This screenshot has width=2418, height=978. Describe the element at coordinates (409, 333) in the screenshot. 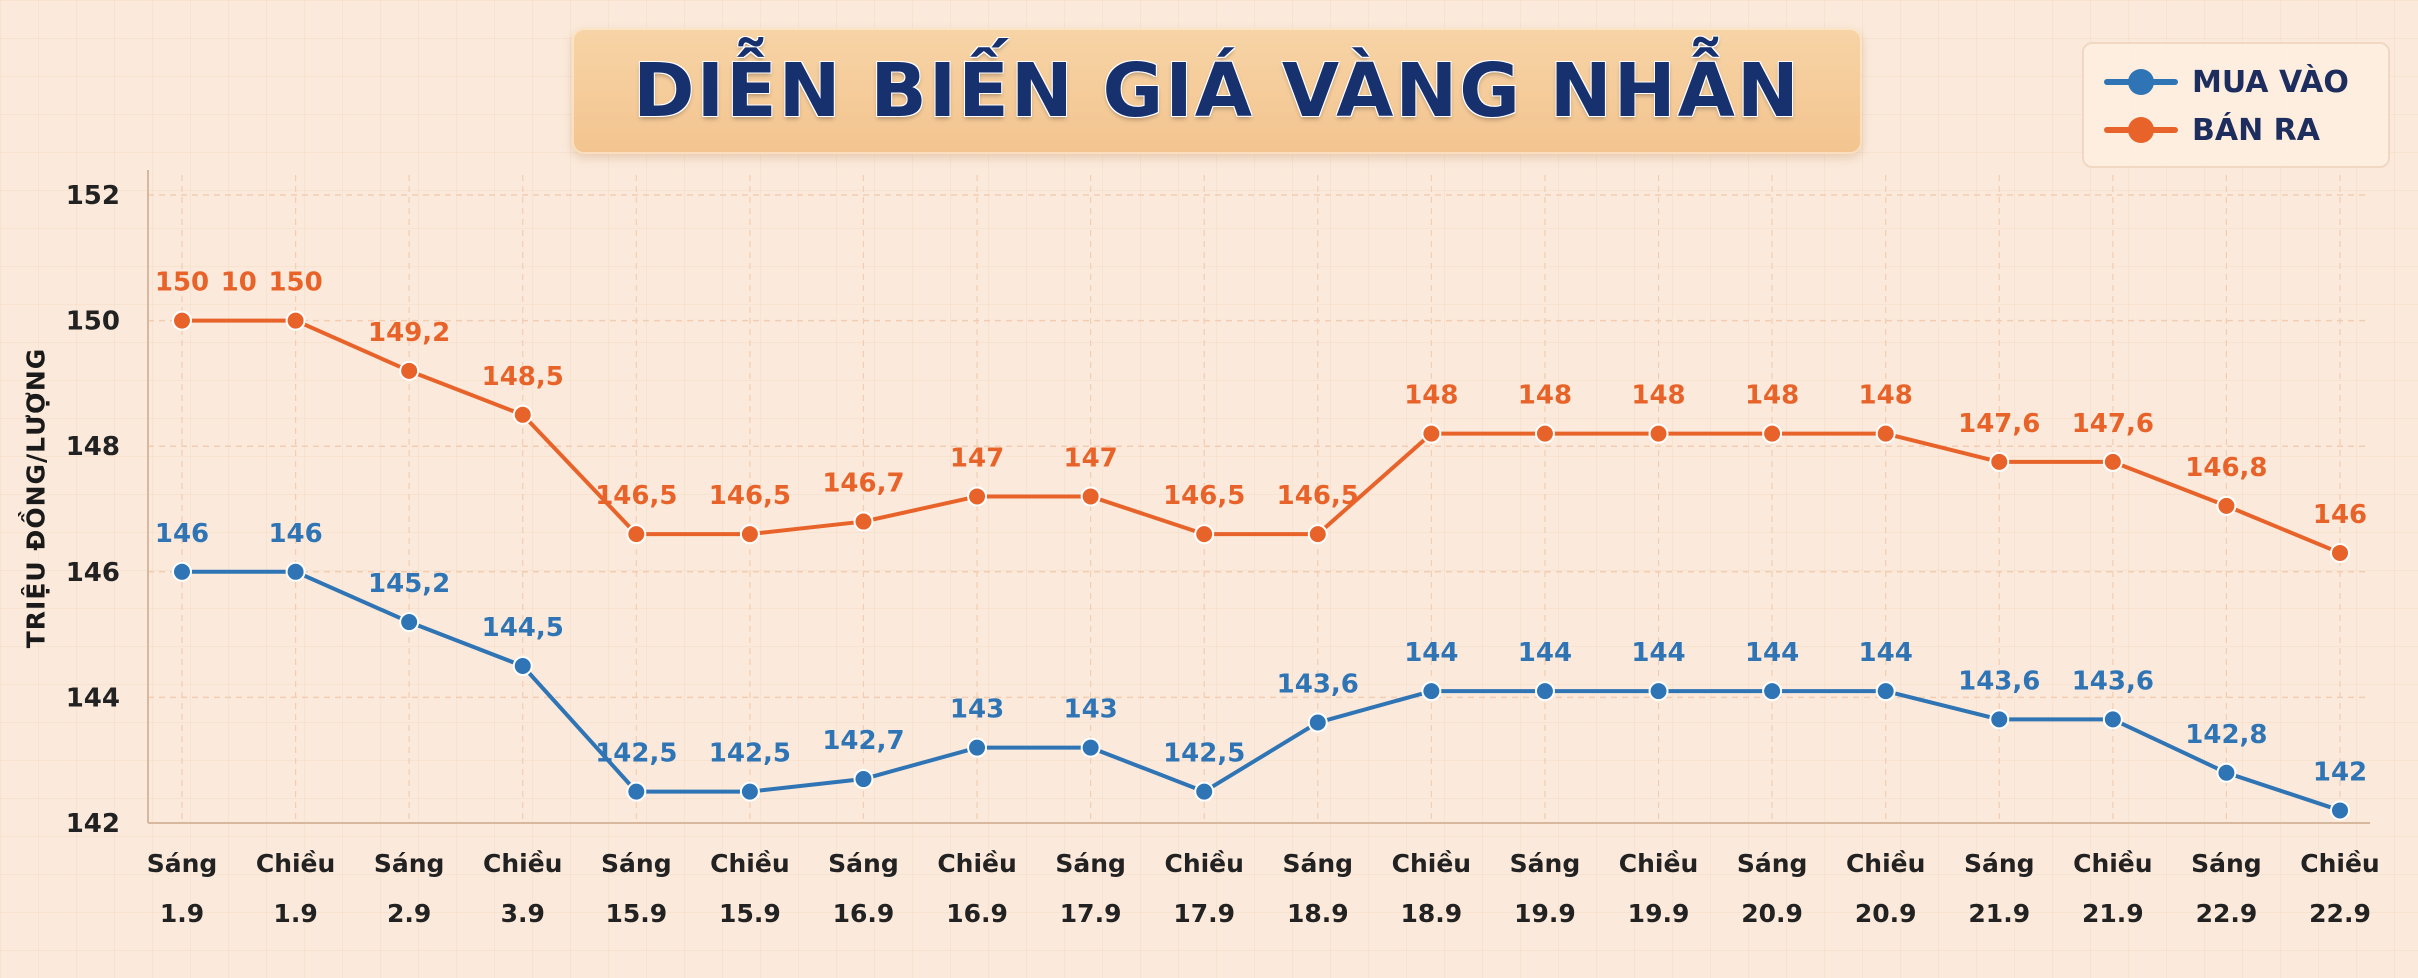

I see `data-label-sell: 149,2` at that location.